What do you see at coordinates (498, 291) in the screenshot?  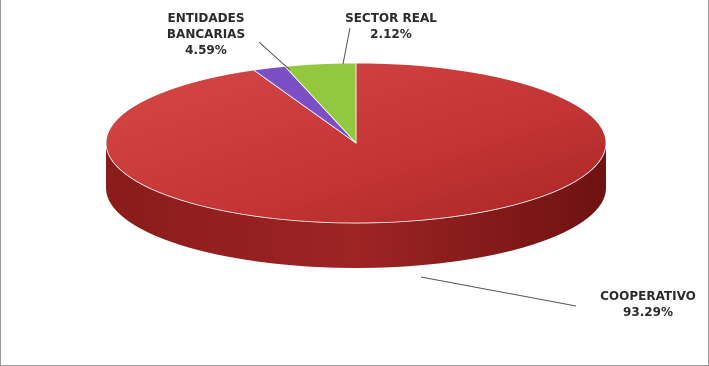 I see `leader-line-cooperativo` at bounding box center [498, 291].